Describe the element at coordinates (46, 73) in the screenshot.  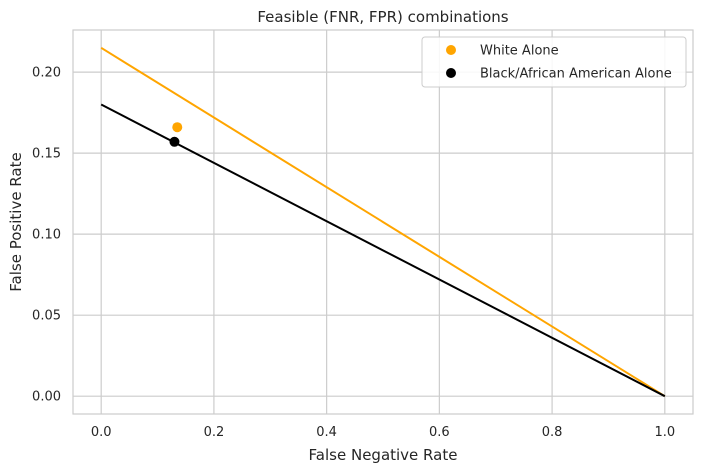
I see `y-tick-label: 0.20` at that location.